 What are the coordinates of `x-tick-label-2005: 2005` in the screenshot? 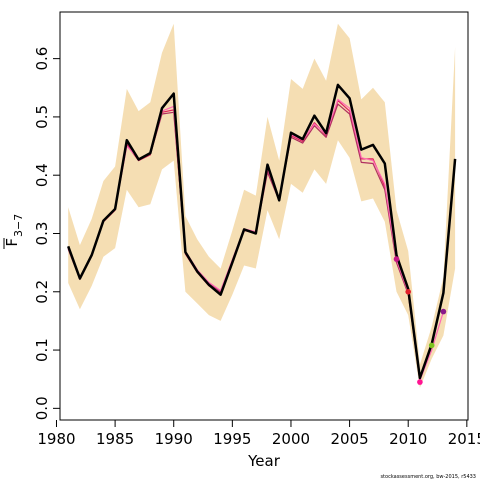 It's located at (349, 439).